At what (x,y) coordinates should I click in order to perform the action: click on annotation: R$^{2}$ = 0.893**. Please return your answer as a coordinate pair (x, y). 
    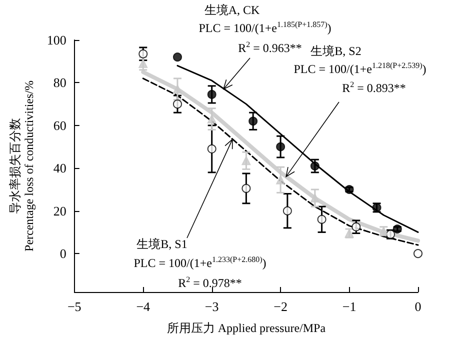
    Looking at the image, I should click on (374, 88).